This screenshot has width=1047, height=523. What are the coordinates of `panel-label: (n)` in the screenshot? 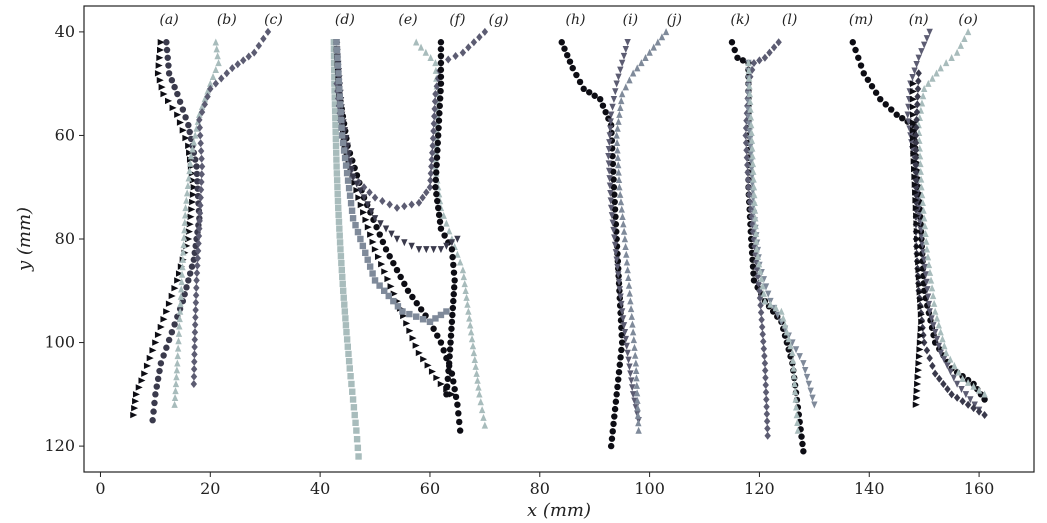 It's located at (919, 20).